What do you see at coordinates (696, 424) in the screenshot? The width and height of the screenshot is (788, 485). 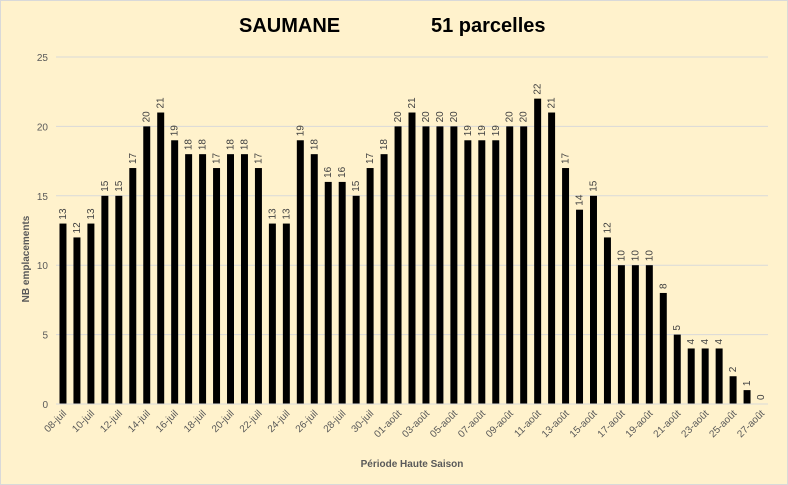 I see `x-tick-label: 23-août` at bounding box center [696, 424].